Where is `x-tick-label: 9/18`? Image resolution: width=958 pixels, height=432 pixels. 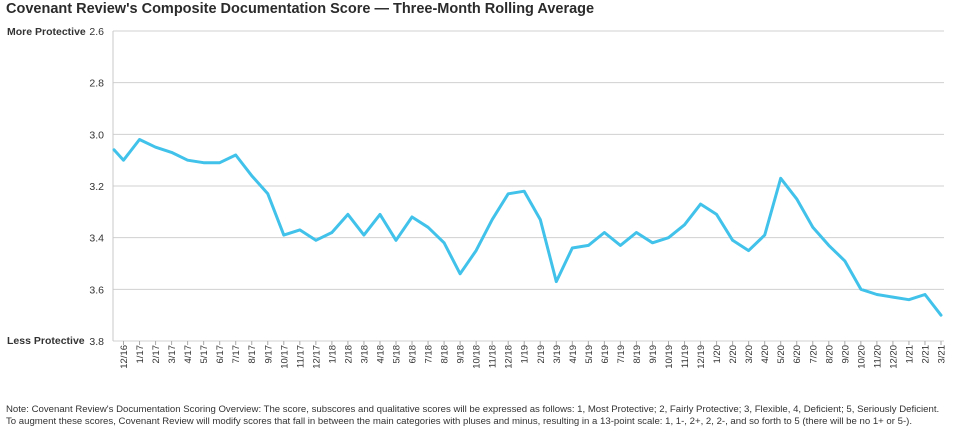 x-tick-label: 9/18 is located at coordinates (461, 354).